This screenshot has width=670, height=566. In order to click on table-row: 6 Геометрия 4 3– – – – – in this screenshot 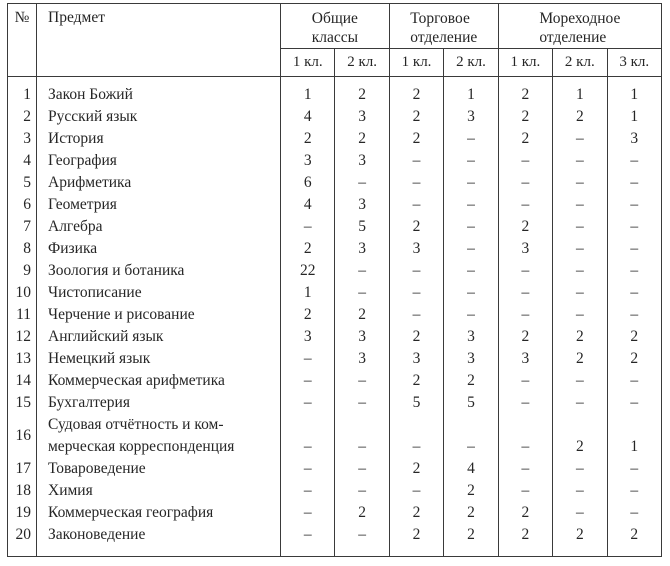, I will do `click(335, 205)`.